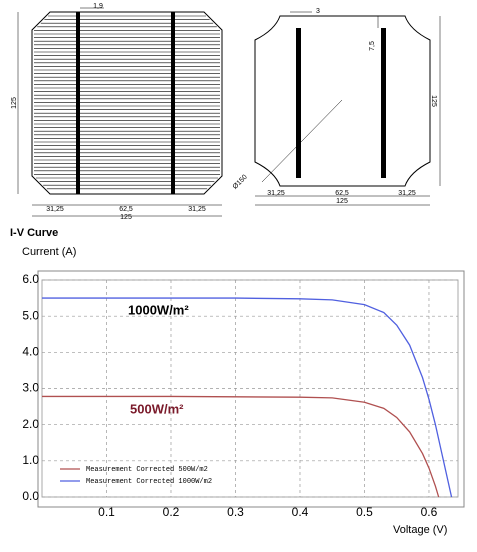  I want to click on x-tick-label: 0.2, so click(171, 512).